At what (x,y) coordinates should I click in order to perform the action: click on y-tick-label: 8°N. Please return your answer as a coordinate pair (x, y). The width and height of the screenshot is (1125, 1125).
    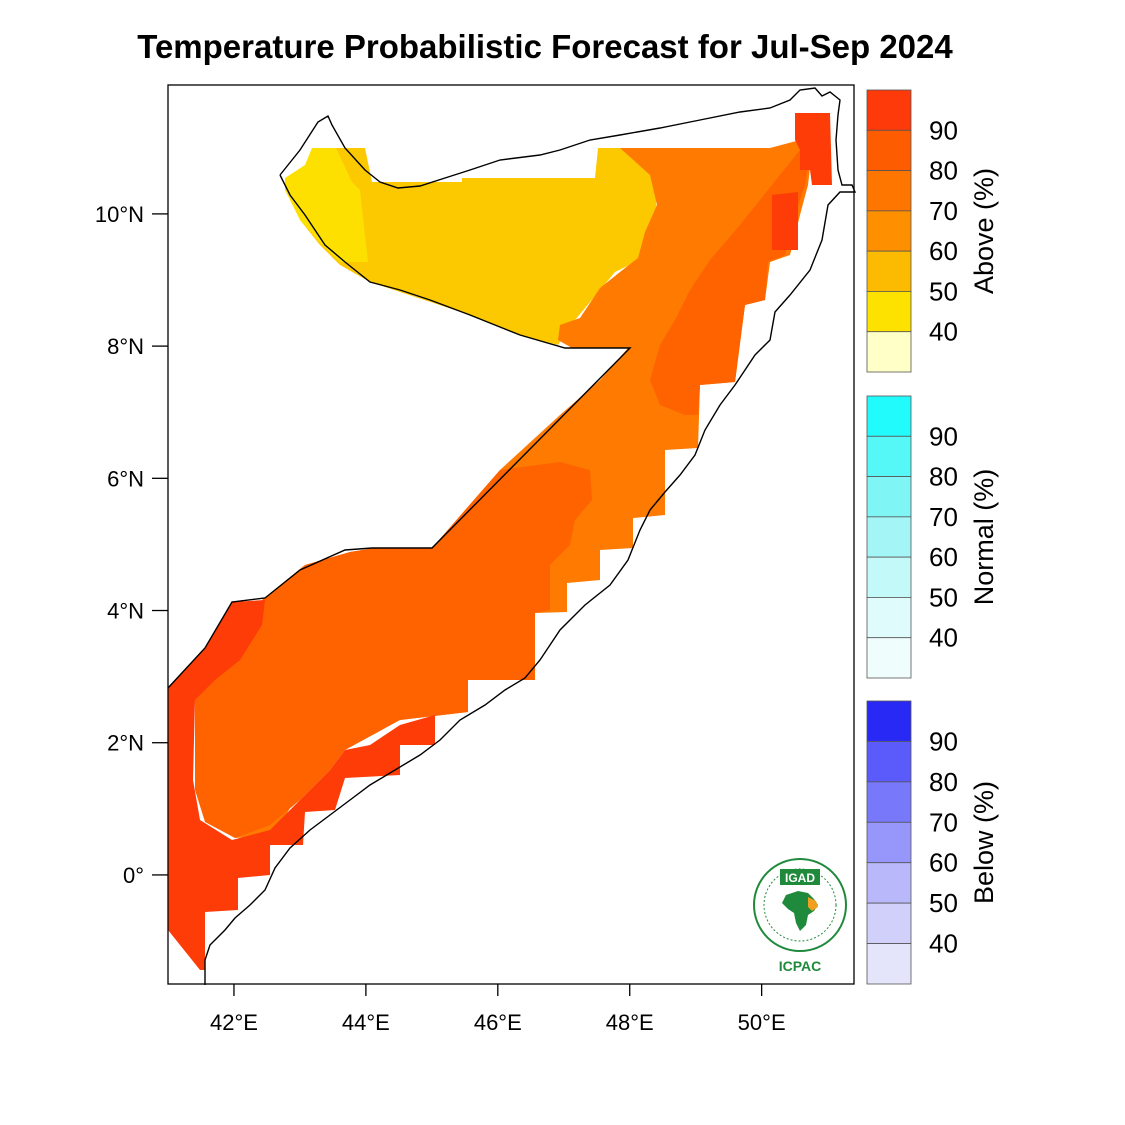
    Looking at the image, I should click on (125, 346).